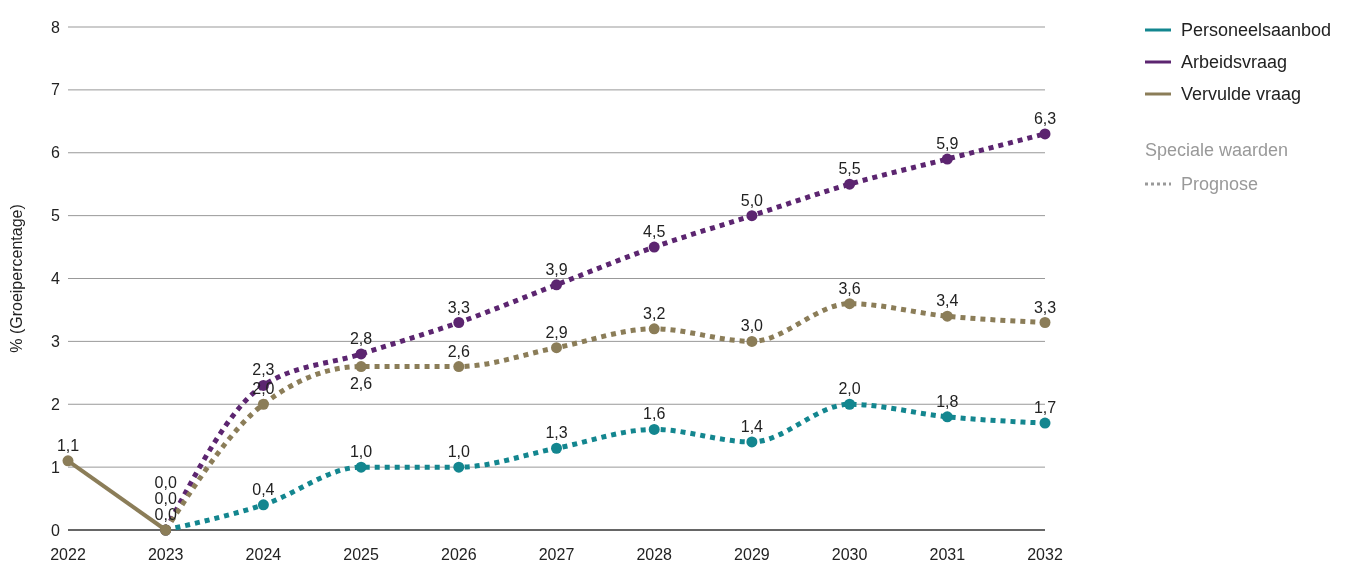 Image resolution: width=1366 pixels, height=565 pixels. Describe the element at coordinates (654, 232) in the screenshot. I see `data-label: 4,5` at that location.